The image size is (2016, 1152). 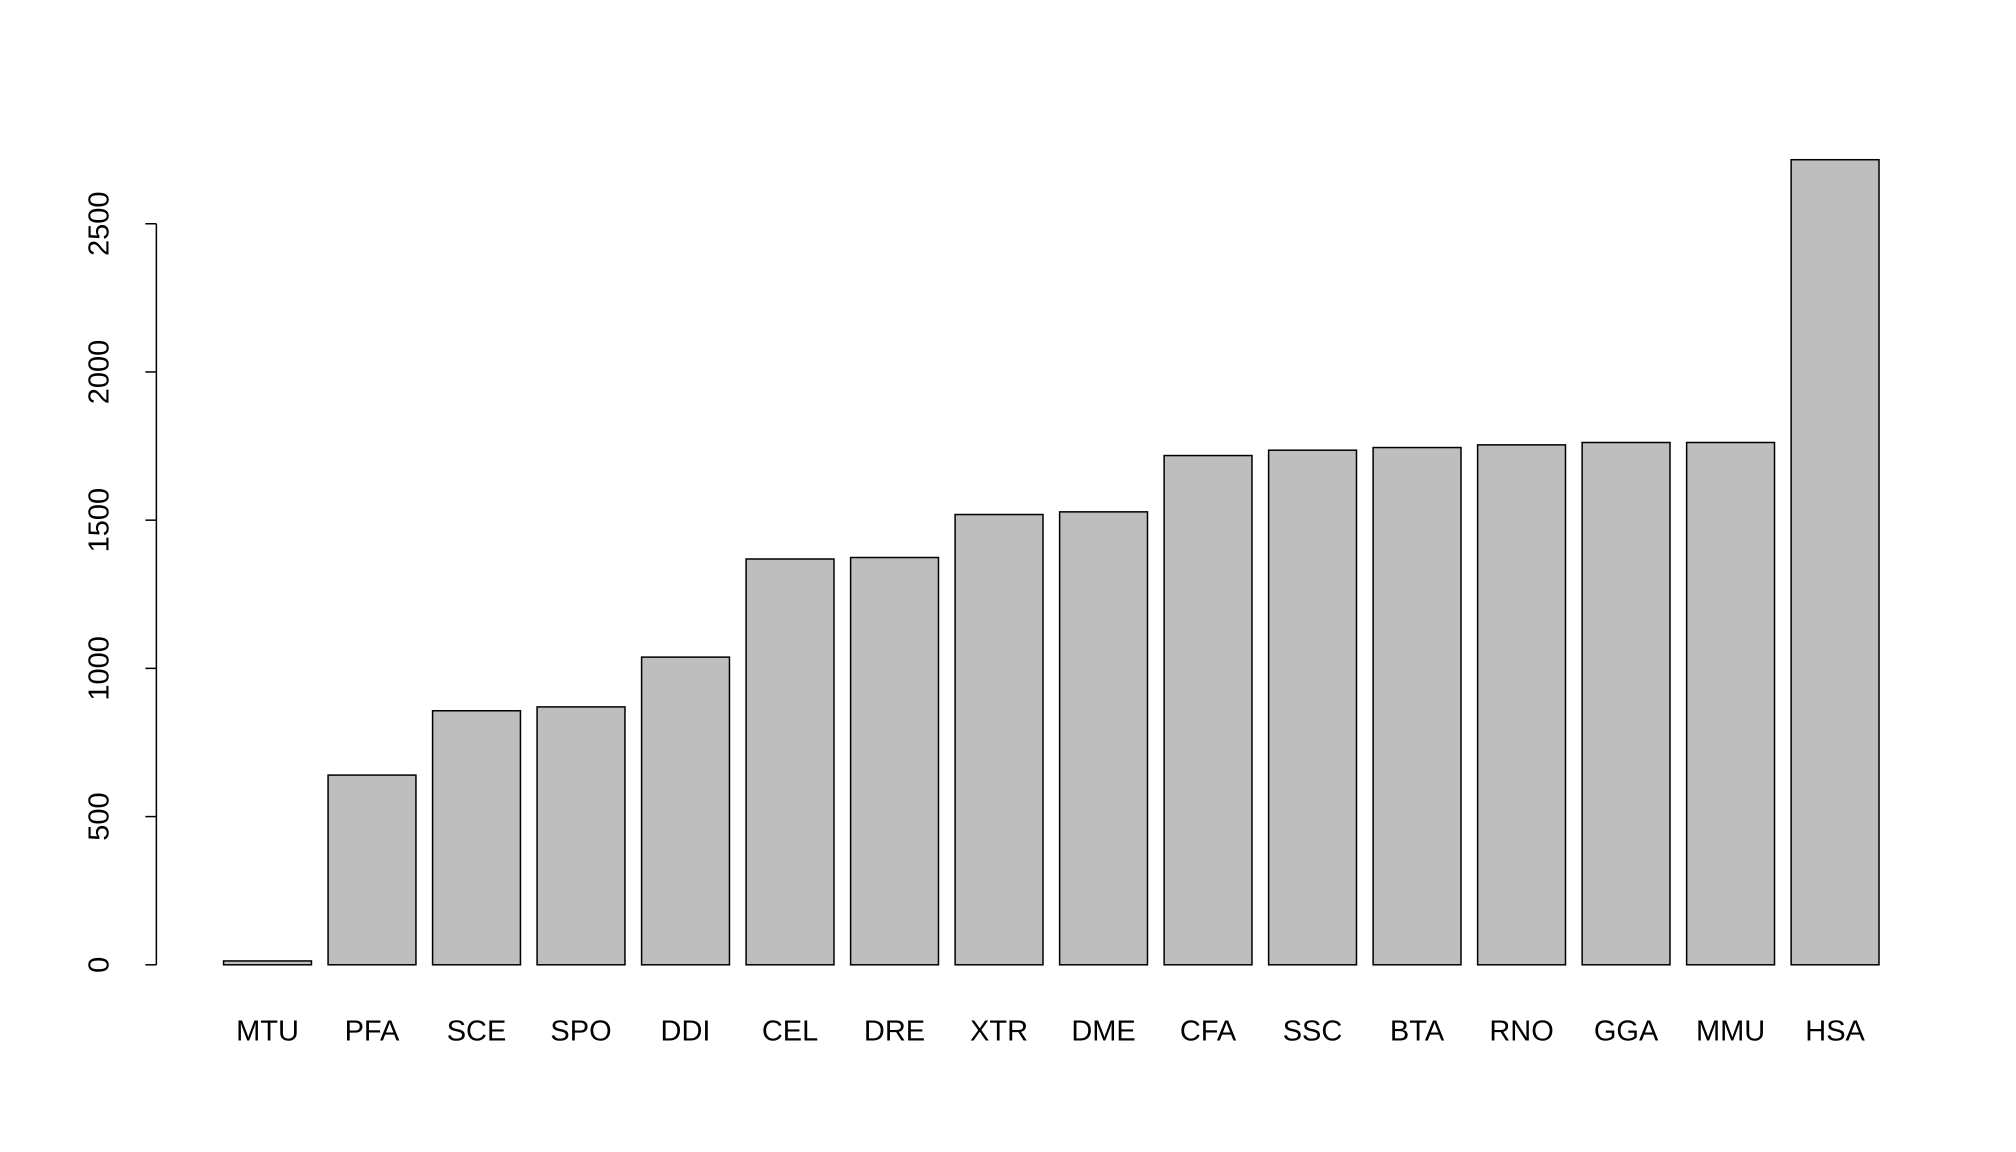 What do you see at coordinates (1521, 1032) in the screenshot?
I see `x-tick-label: RNO` at bounding box center [1521, 1032].